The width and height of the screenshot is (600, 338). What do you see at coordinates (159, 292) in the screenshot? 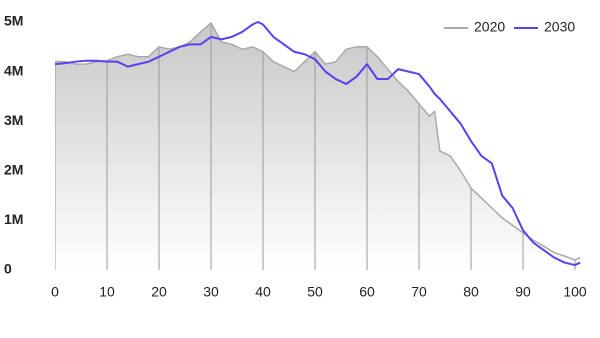
I see `x-tick-label: 20` at bounding box center [159, 292].